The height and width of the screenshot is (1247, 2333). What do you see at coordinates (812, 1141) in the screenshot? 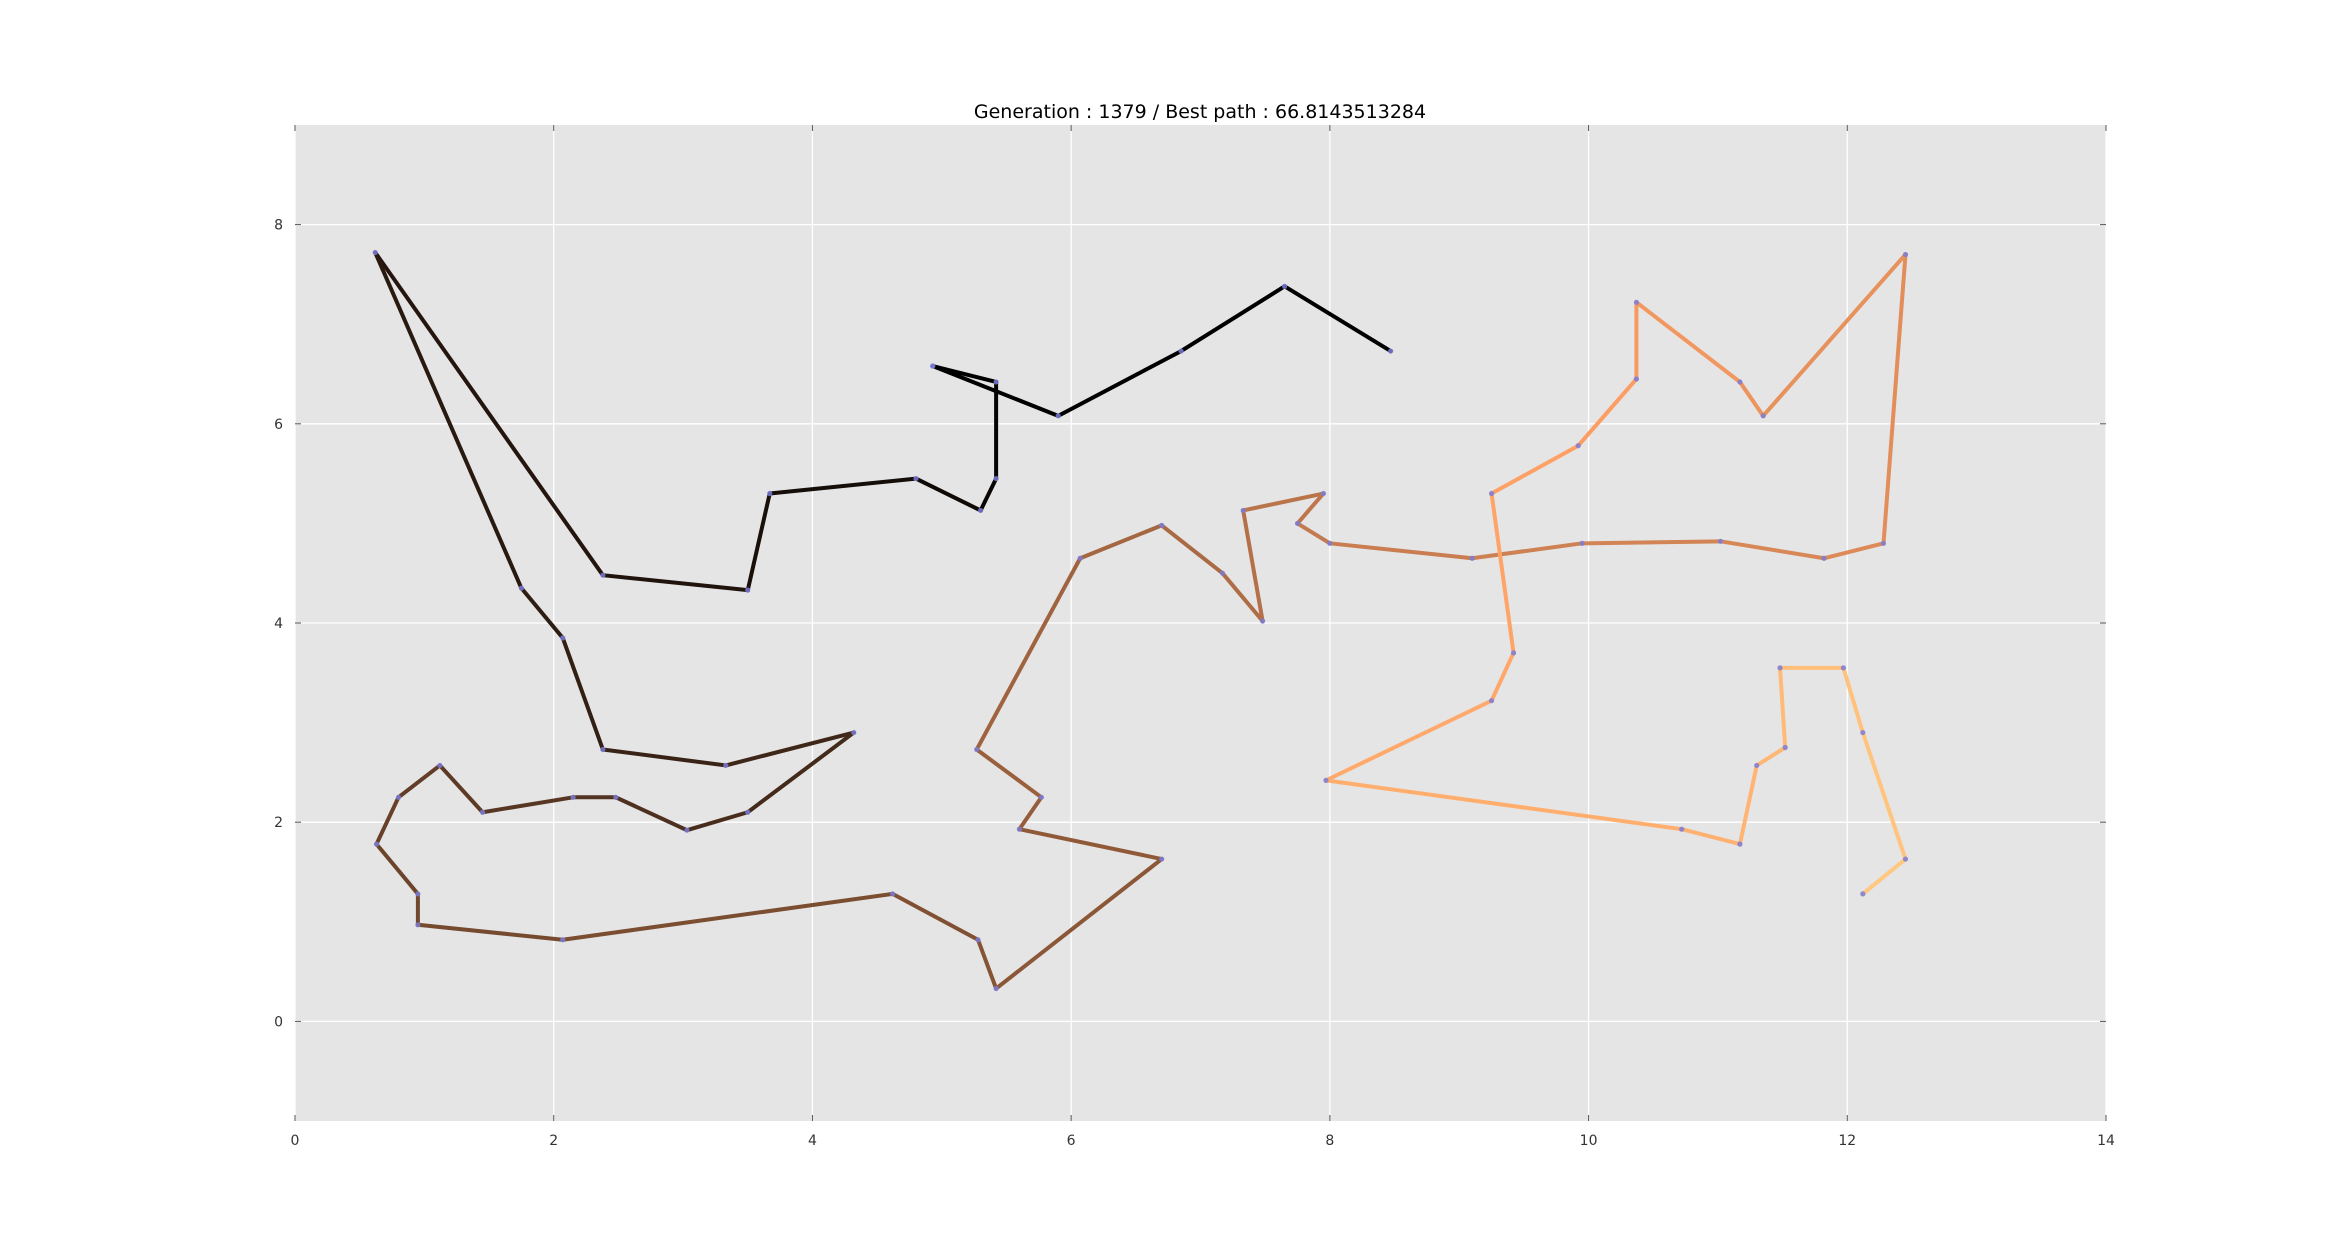
I see `x-tick-label: 4` at bounding box center [812, 1141].